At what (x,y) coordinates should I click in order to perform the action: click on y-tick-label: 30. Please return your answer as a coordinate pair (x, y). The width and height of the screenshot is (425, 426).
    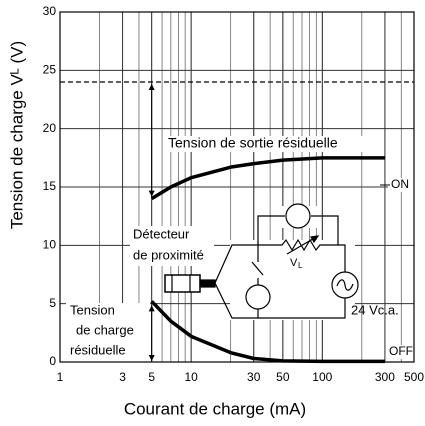
    Looking at the image, I should click on (50, 11).